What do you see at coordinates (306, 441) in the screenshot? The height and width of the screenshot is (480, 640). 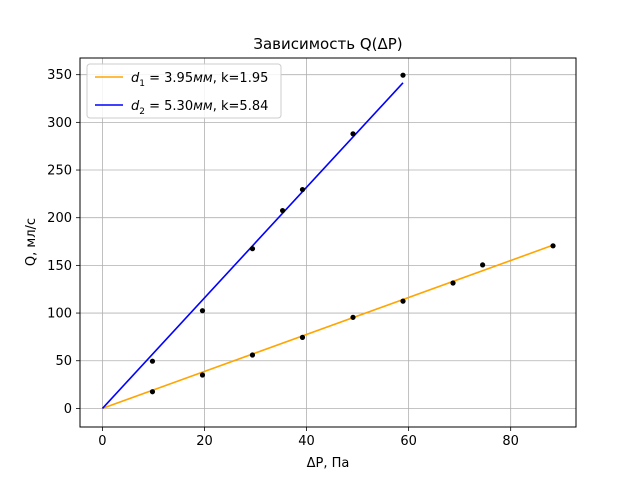 I see `x-tick-label: 40` at bounding box center [306, 441].